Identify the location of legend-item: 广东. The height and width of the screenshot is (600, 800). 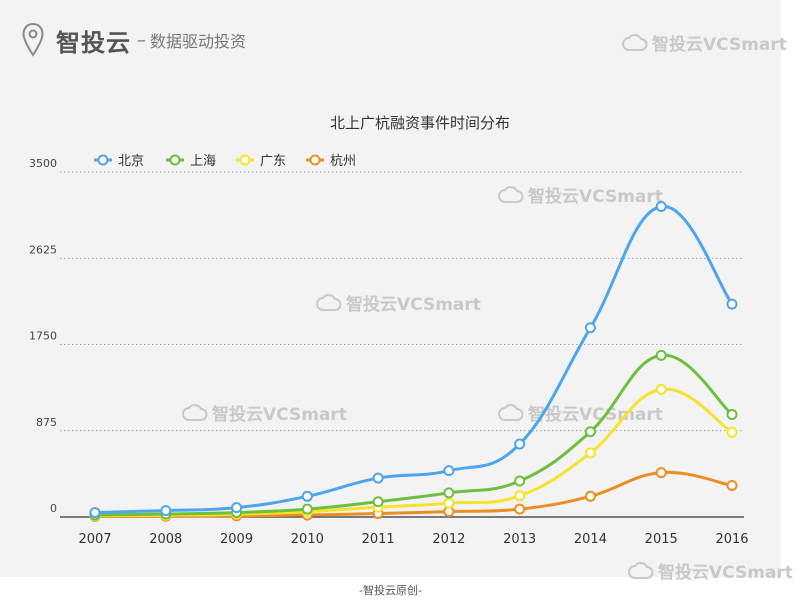
(261, 161).